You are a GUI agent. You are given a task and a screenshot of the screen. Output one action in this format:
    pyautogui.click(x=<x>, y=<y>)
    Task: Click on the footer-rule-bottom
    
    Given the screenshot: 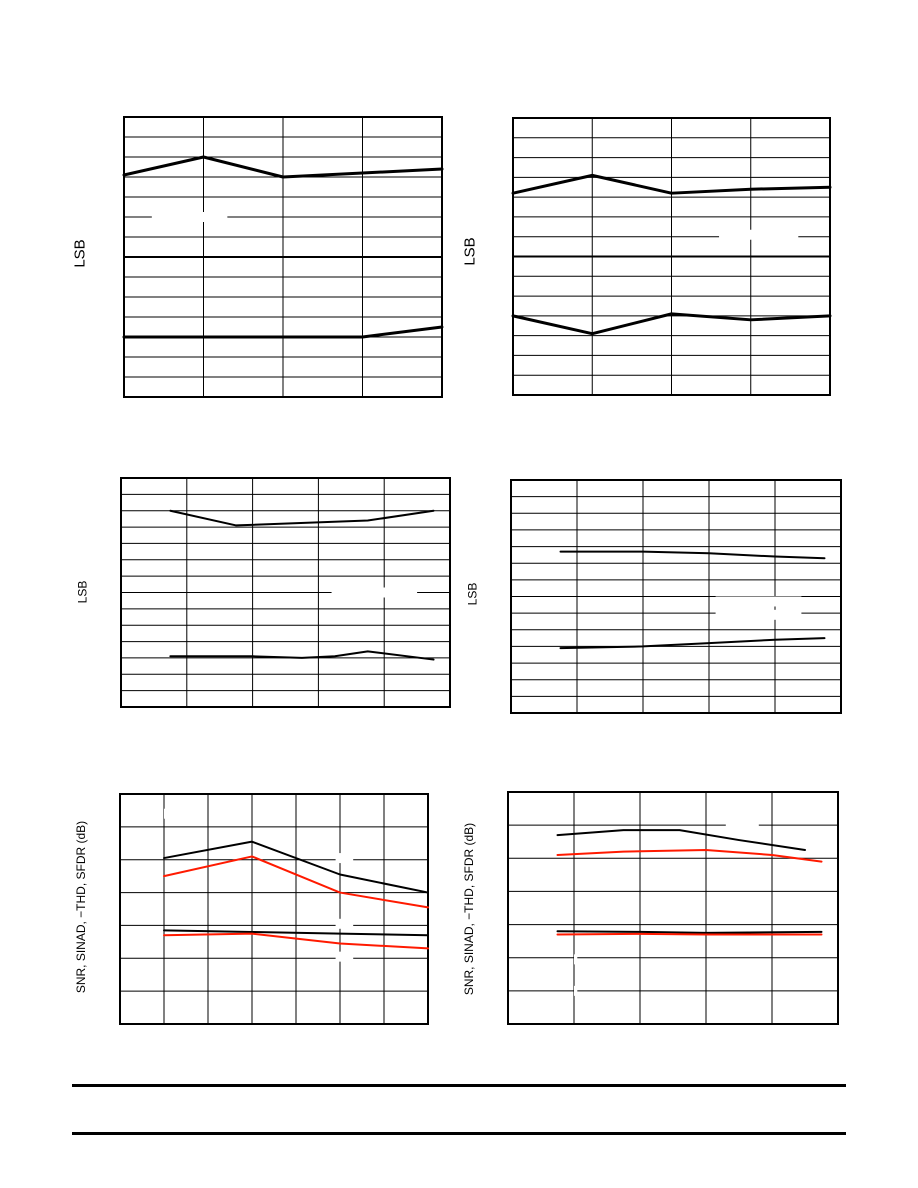 What is the action you would take?
    pyautogui.click(x=459, y=1133)
    